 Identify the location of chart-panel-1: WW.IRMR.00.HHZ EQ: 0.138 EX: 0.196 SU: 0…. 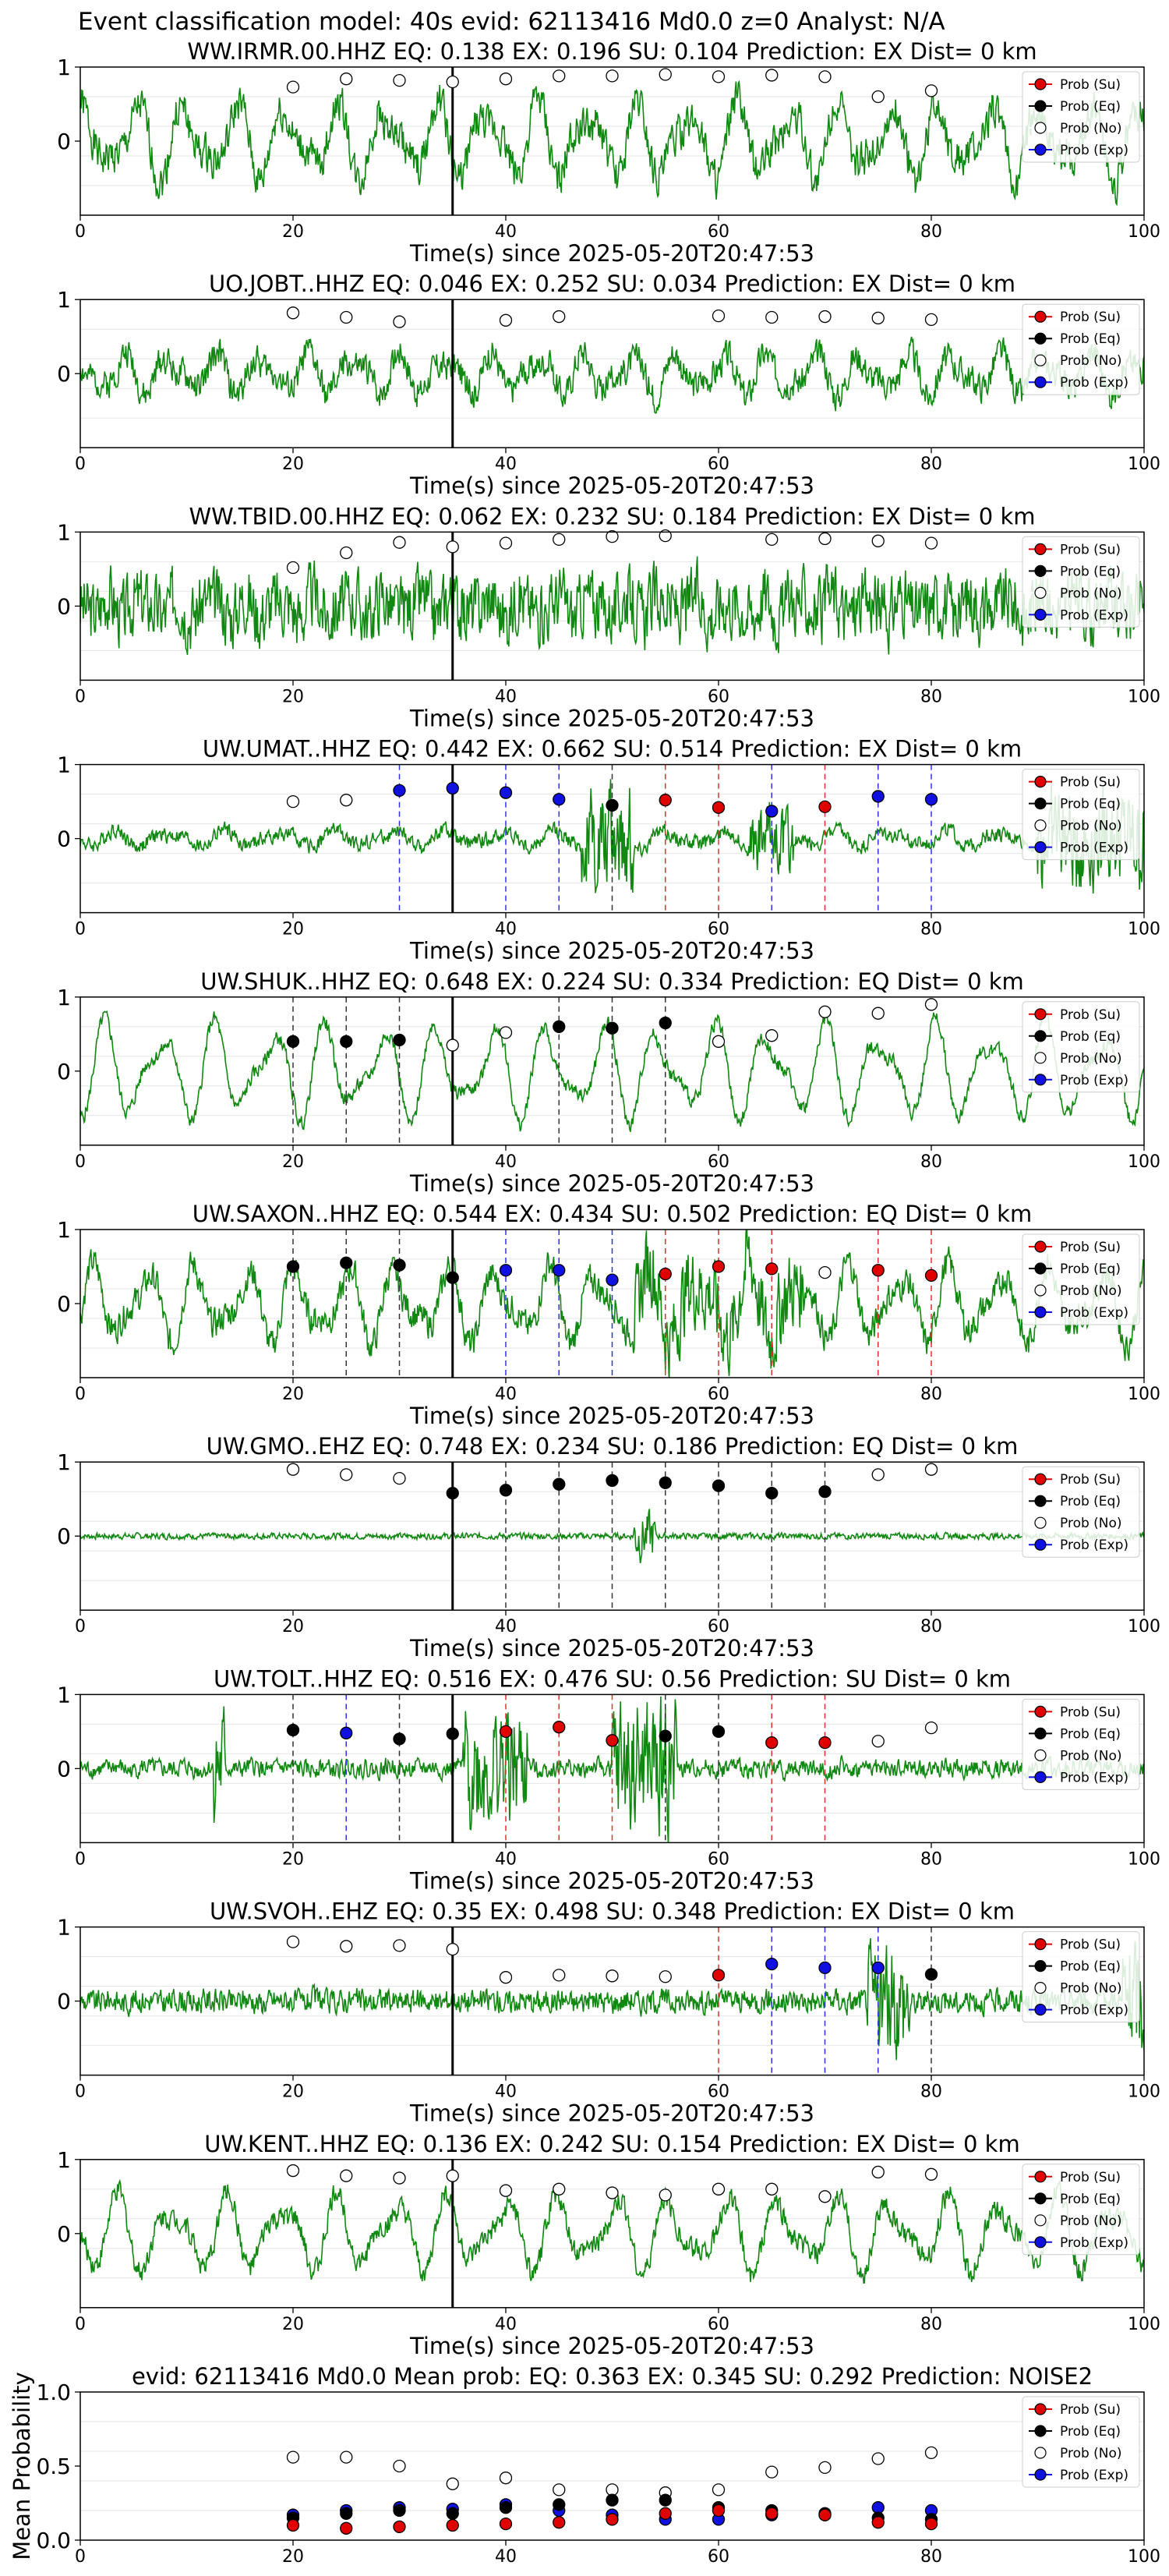
(608, 152).